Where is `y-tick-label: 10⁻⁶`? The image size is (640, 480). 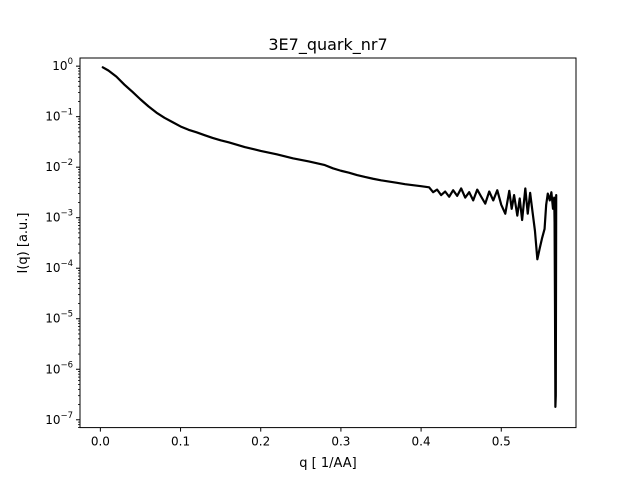 y-tick-label: 10⁻⁶ is located at coordinates (59, 368).